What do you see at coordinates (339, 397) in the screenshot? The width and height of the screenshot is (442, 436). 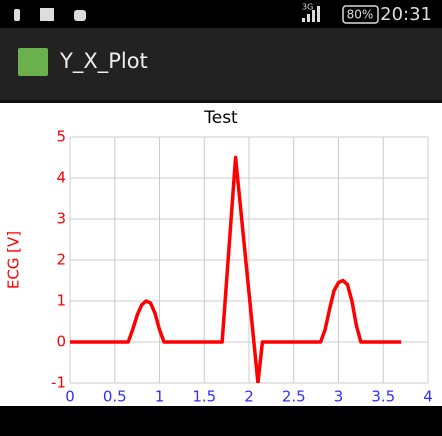 I see `x-tick-label: 3` at bounding box center [339, 397].